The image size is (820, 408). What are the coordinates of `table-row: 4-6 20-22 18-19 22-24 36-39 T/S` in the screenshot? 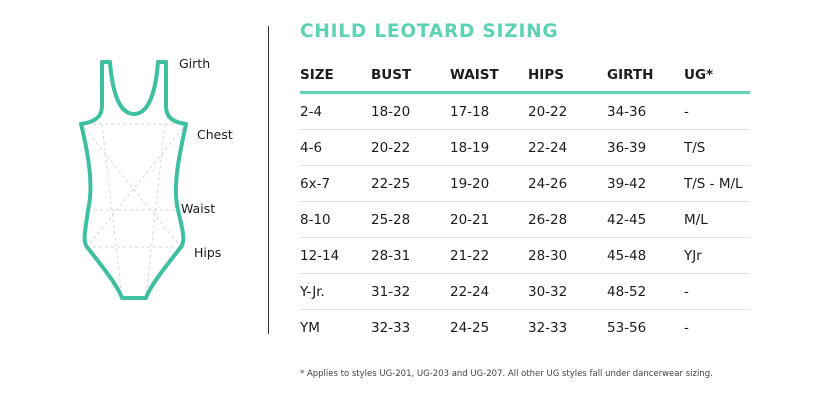 It's located at (525, 147).